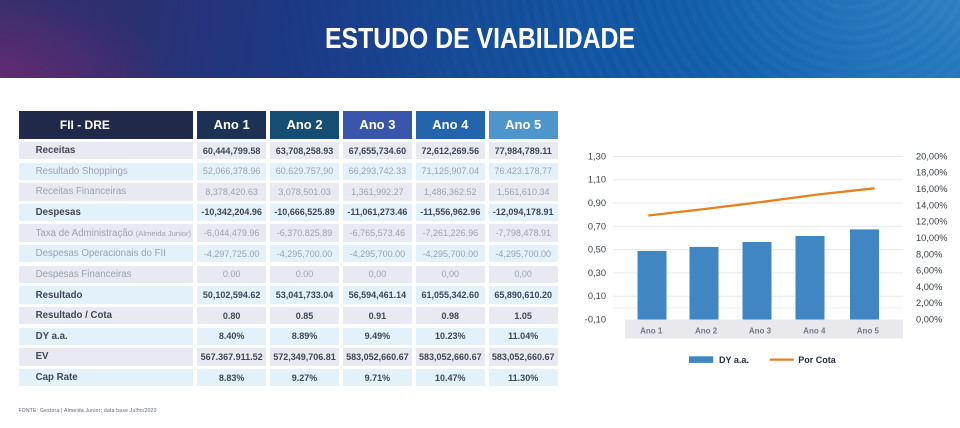  What do you see at coordinates (929, 254) in the screenshot?
I see `svg-text: 8,00%` at bounding box center [929, 254].